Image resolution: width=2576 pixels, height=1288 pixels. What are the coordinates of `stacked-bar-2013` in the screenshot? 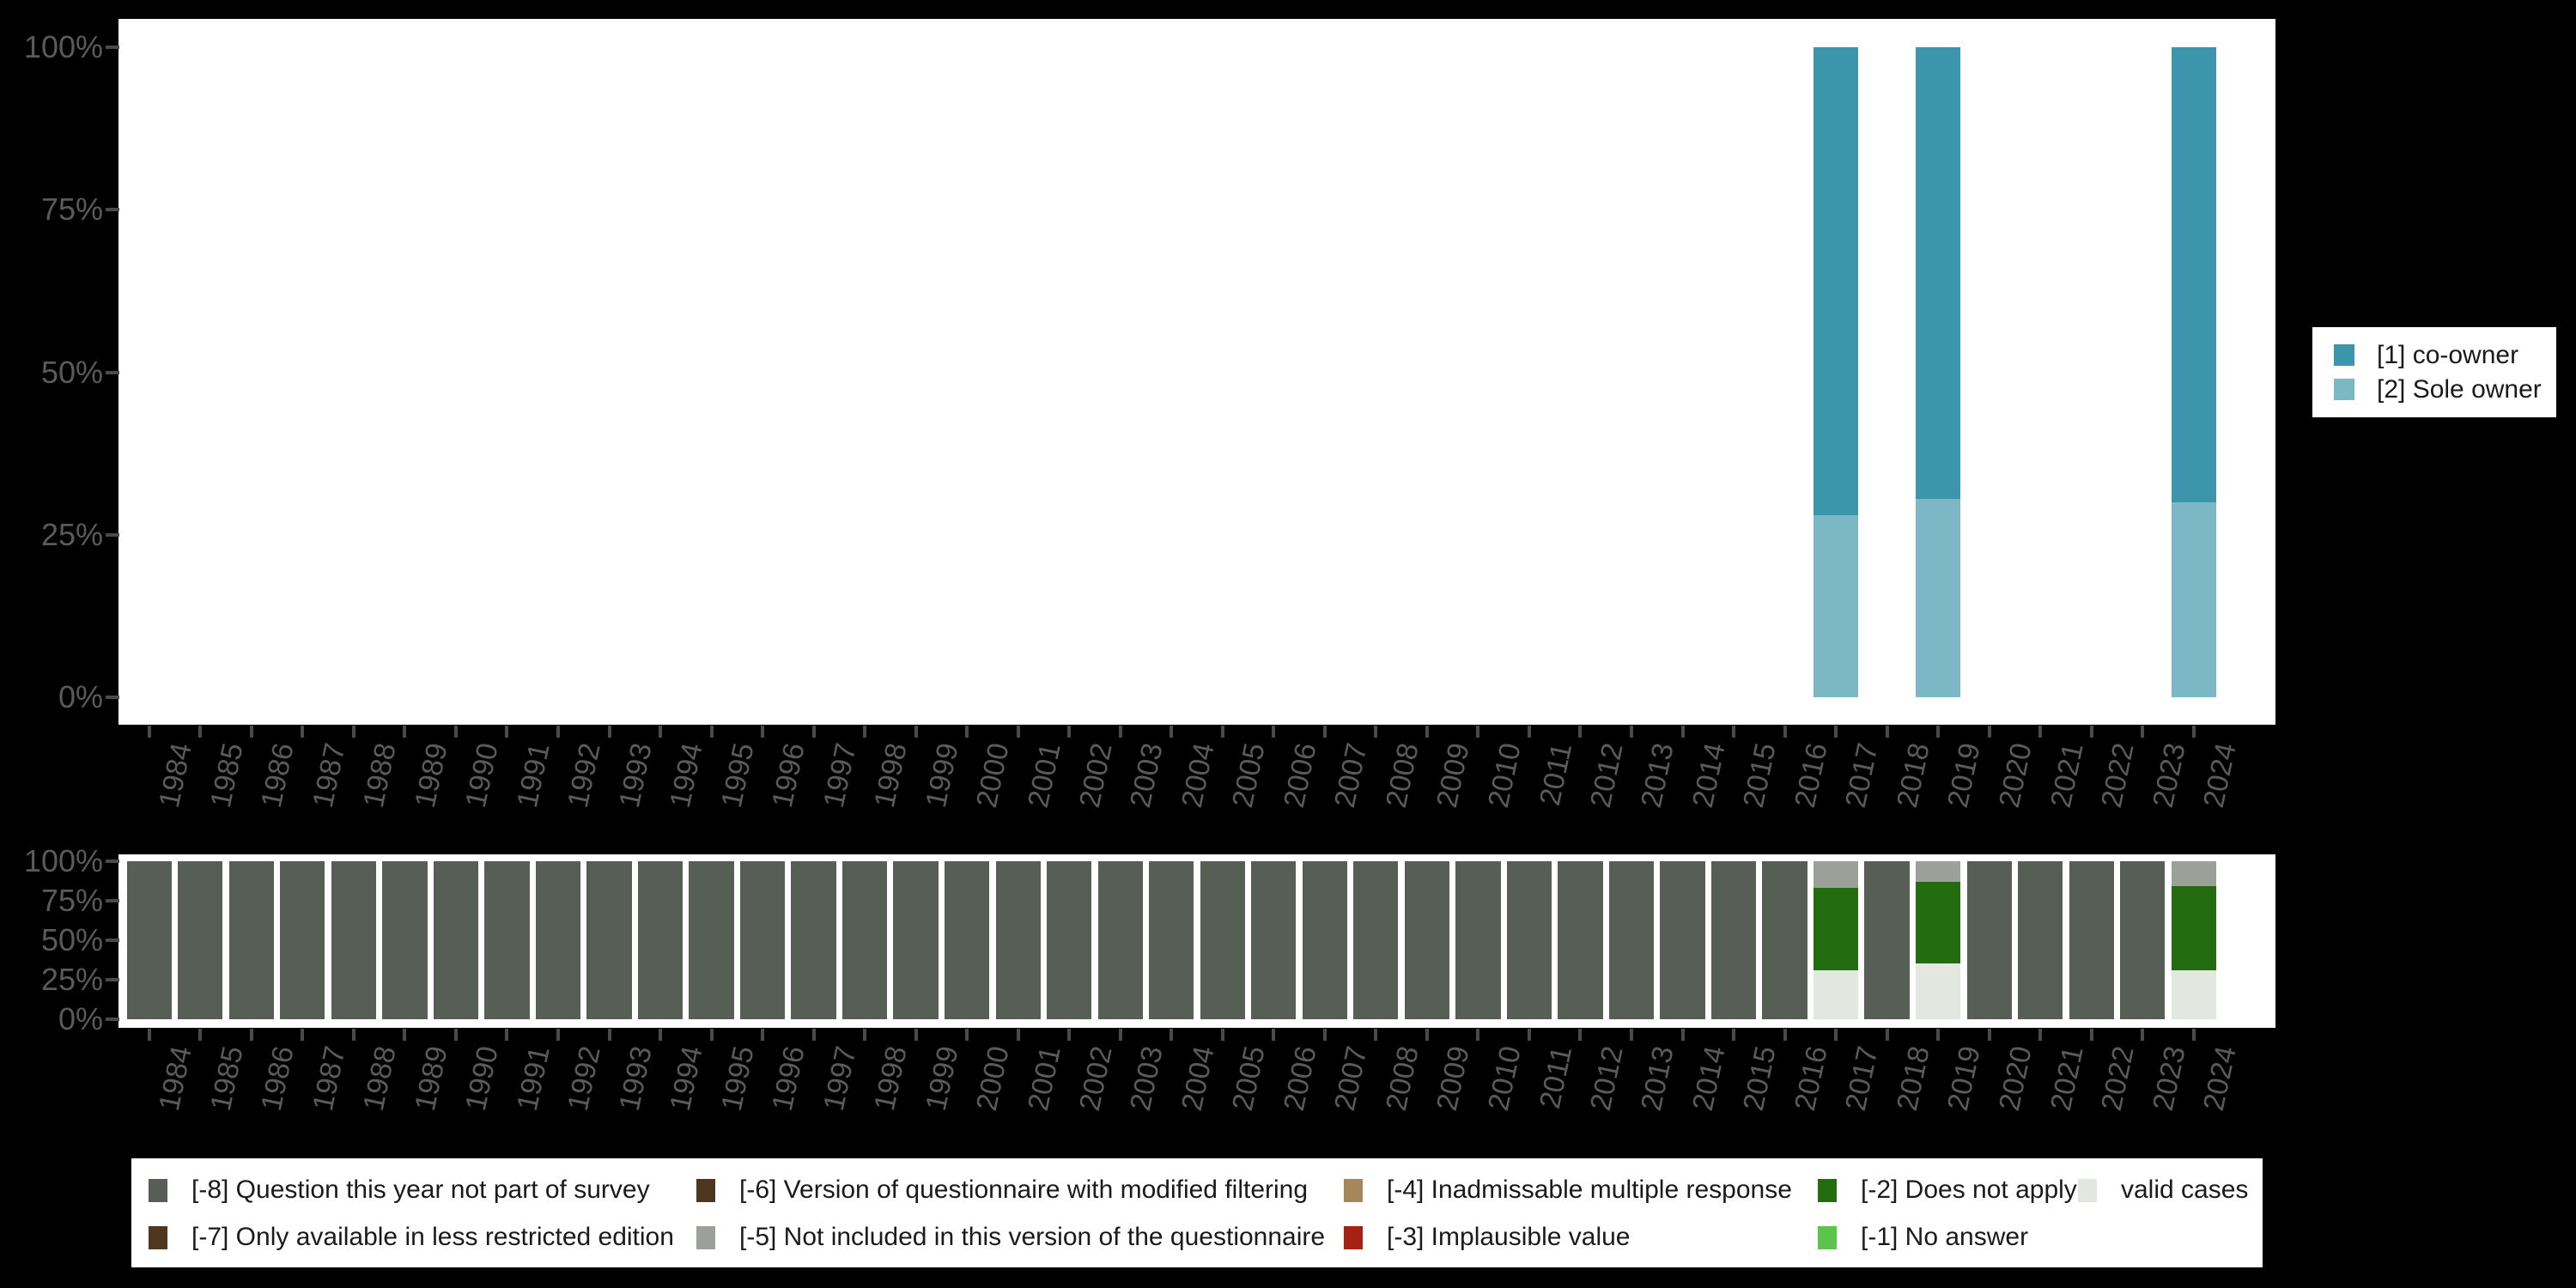 It's located at (1631, 940).